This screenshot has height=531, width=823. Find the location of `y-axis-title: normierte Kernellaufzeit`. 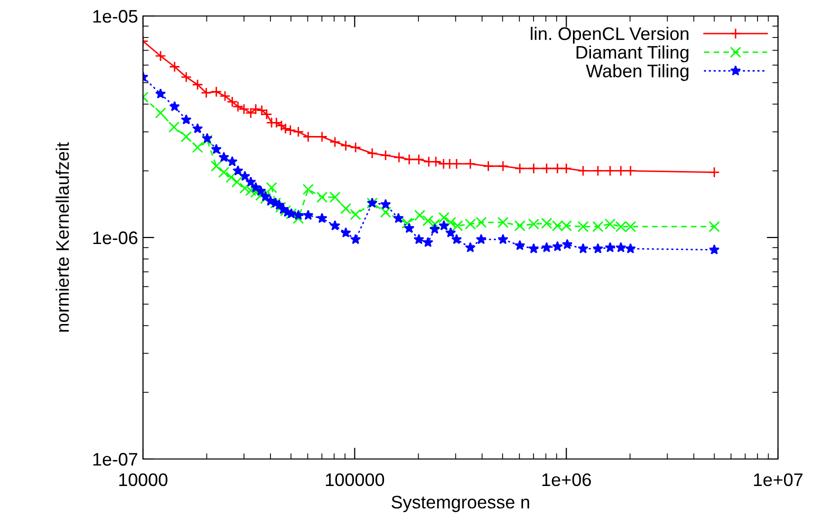

y-axis-title: normierte Kernellaufzeit is located at coordinates (62, 237).